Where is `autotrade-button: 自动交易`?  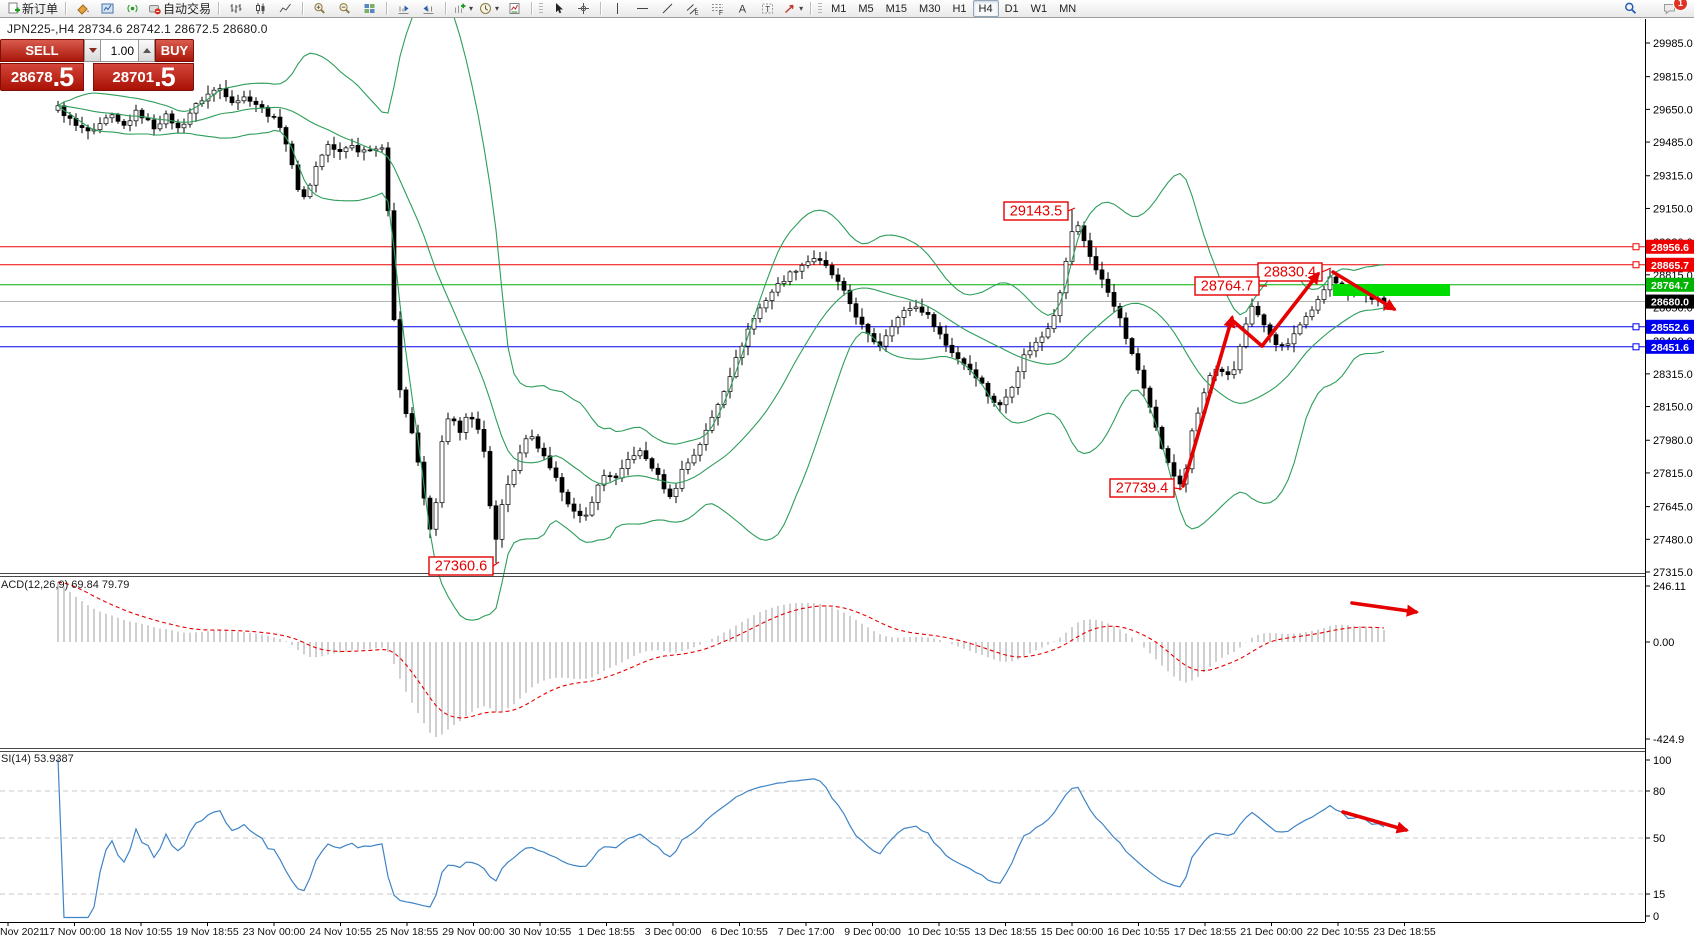
autotrade-button: 自动交易 is located at coordinates (179, 9).